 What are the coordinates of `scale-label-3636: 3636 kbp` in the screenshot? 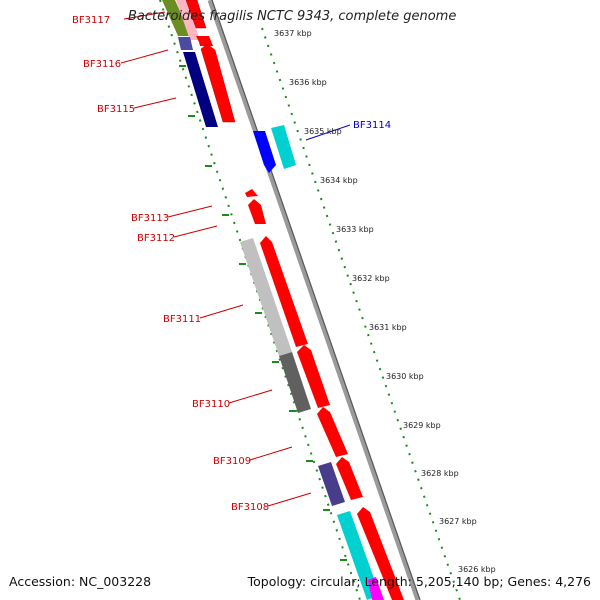 It's located at (308, 82).